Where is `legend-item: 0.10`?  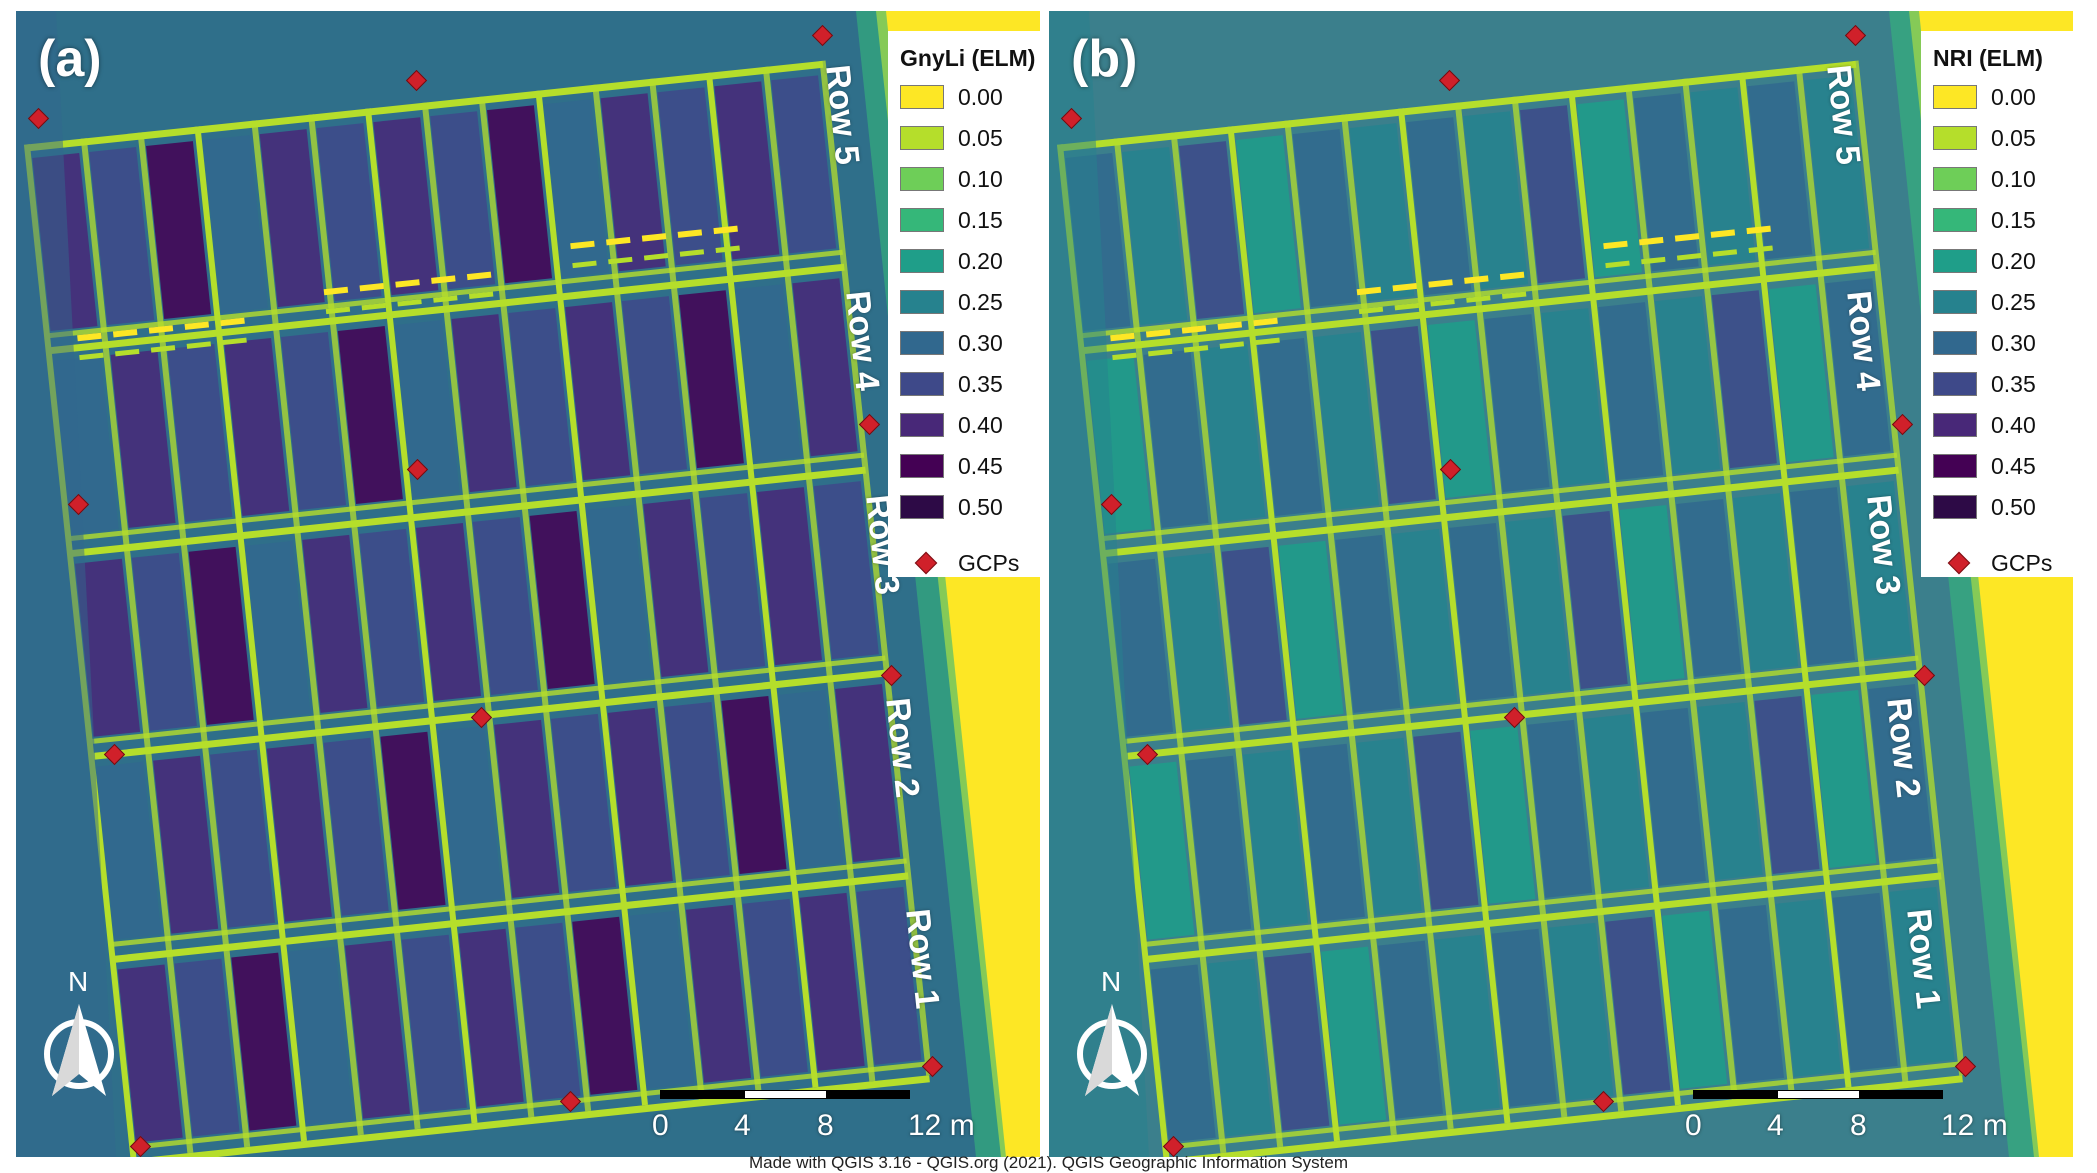 legend-item: 0.10 is located at coordinates (2003, 179).